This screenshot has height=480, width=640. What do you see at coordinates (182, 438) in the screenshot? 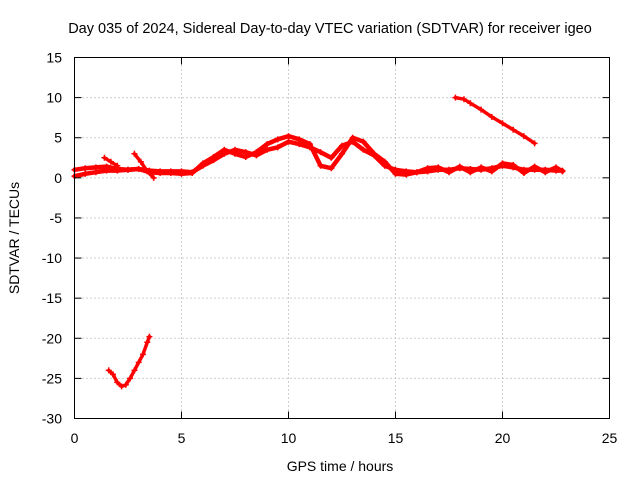
I see `x-tick-label: 5` at bounding box center [182, 438].